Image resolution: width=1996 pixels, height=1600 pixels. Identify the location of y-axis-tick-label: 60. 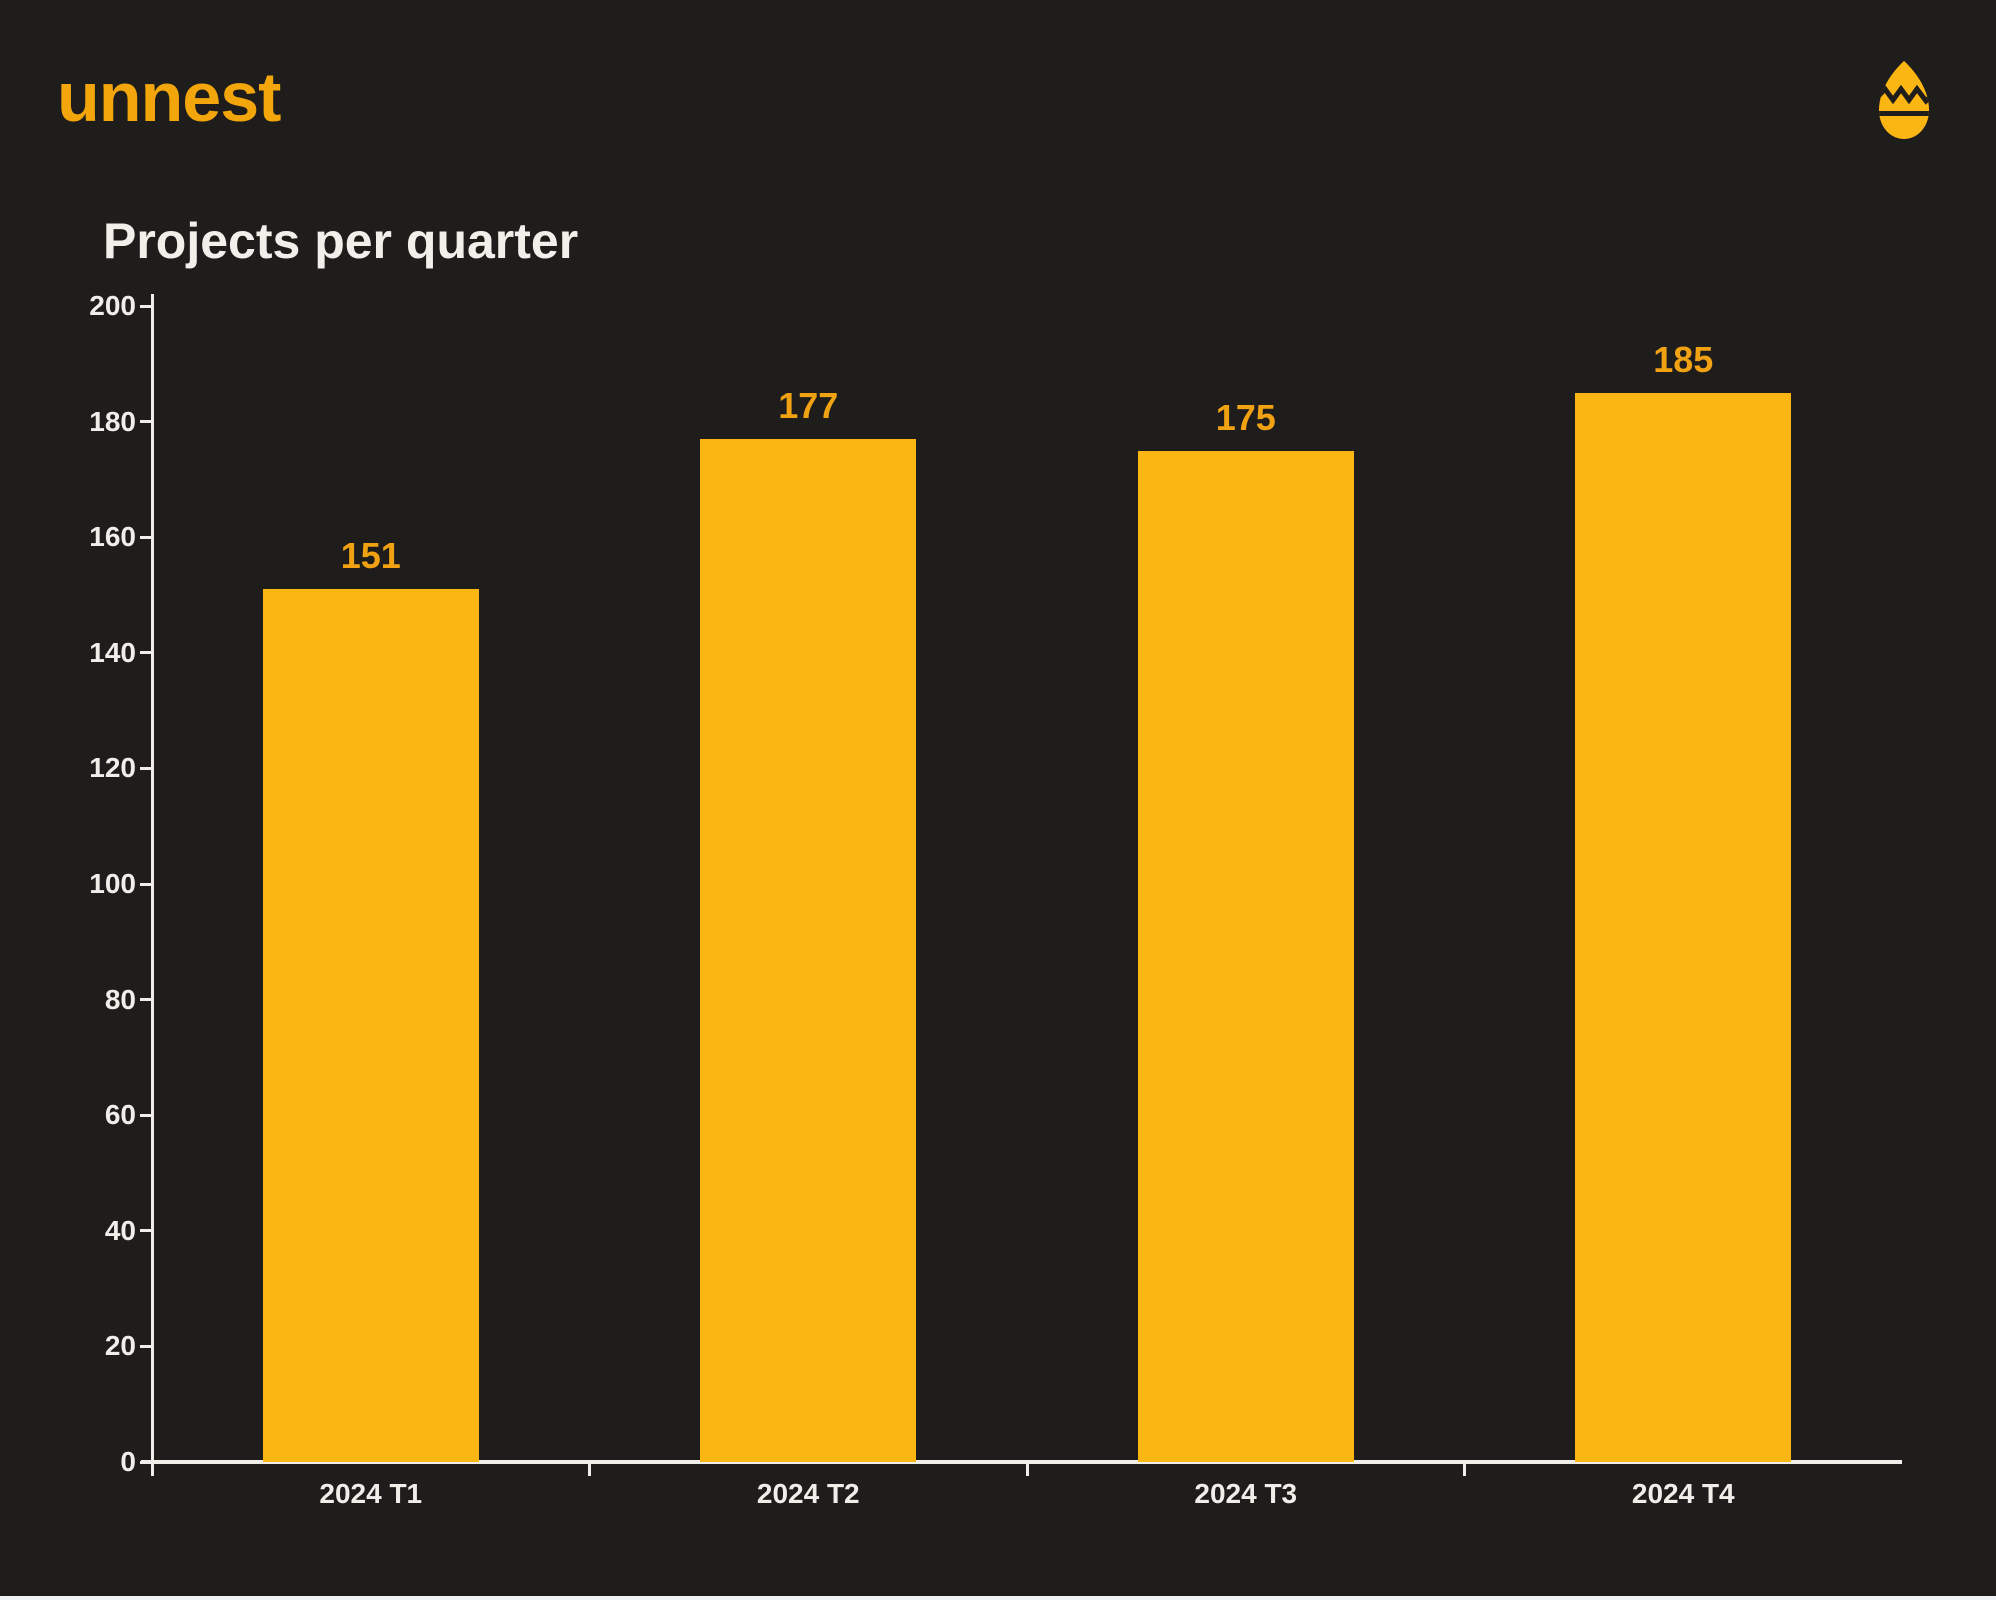
(120, 1115).